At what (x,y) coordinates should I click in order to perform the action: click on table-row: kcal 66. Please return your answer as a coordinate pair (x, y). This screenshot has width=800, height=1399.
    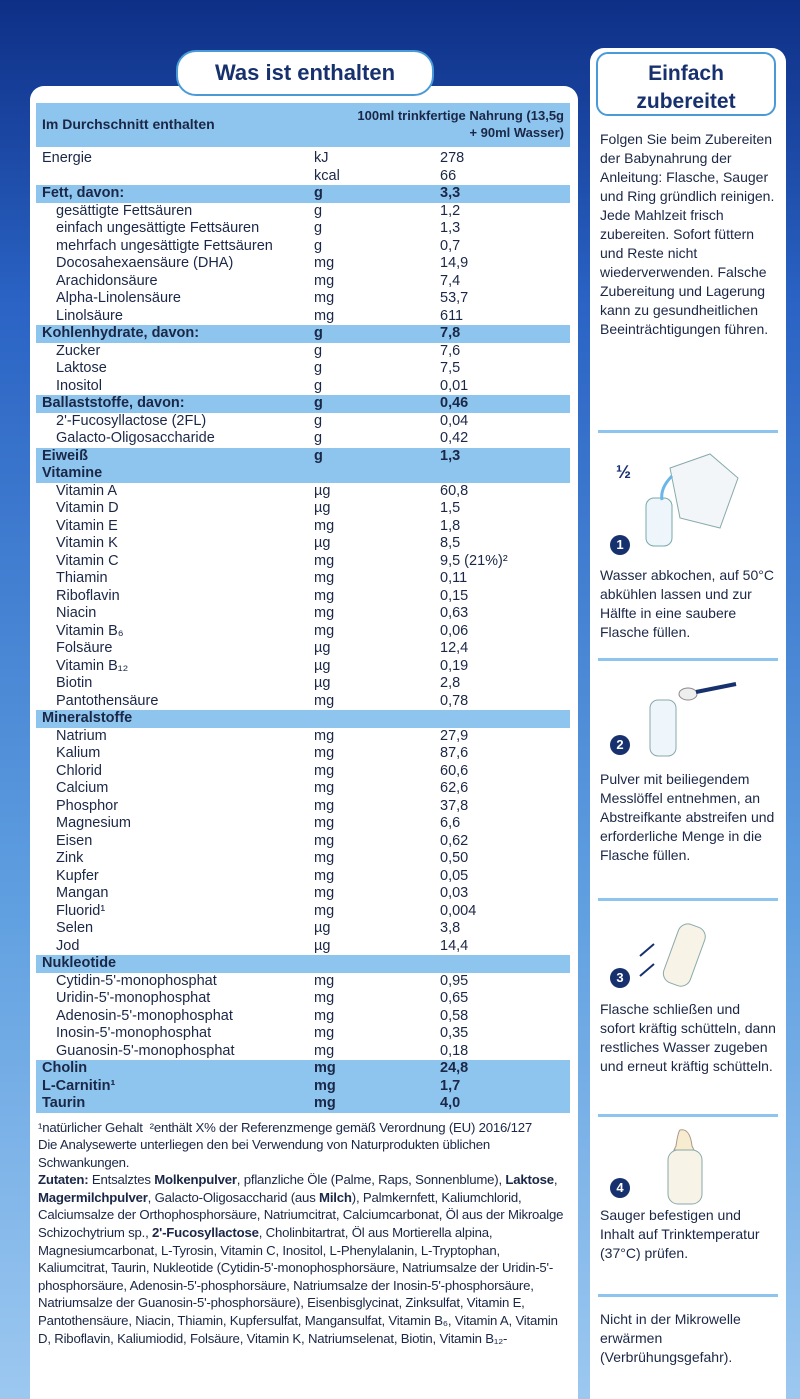
    Looking at the image, I should click on (303, 177).